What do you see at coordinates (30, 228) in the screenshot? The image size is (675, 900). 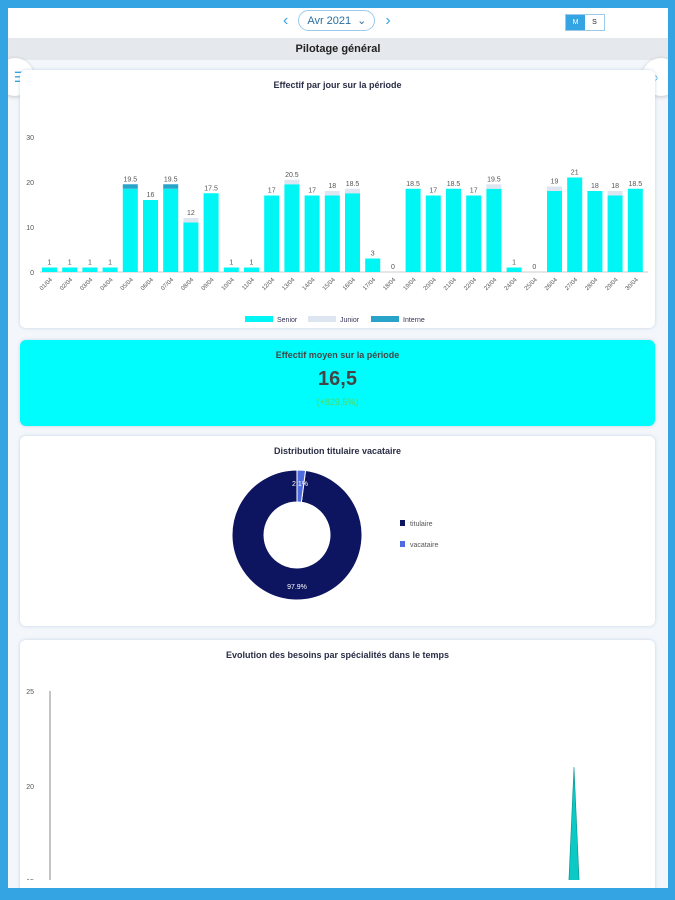 I see `y-tick-label: 10` at bounding box center [30, 228].